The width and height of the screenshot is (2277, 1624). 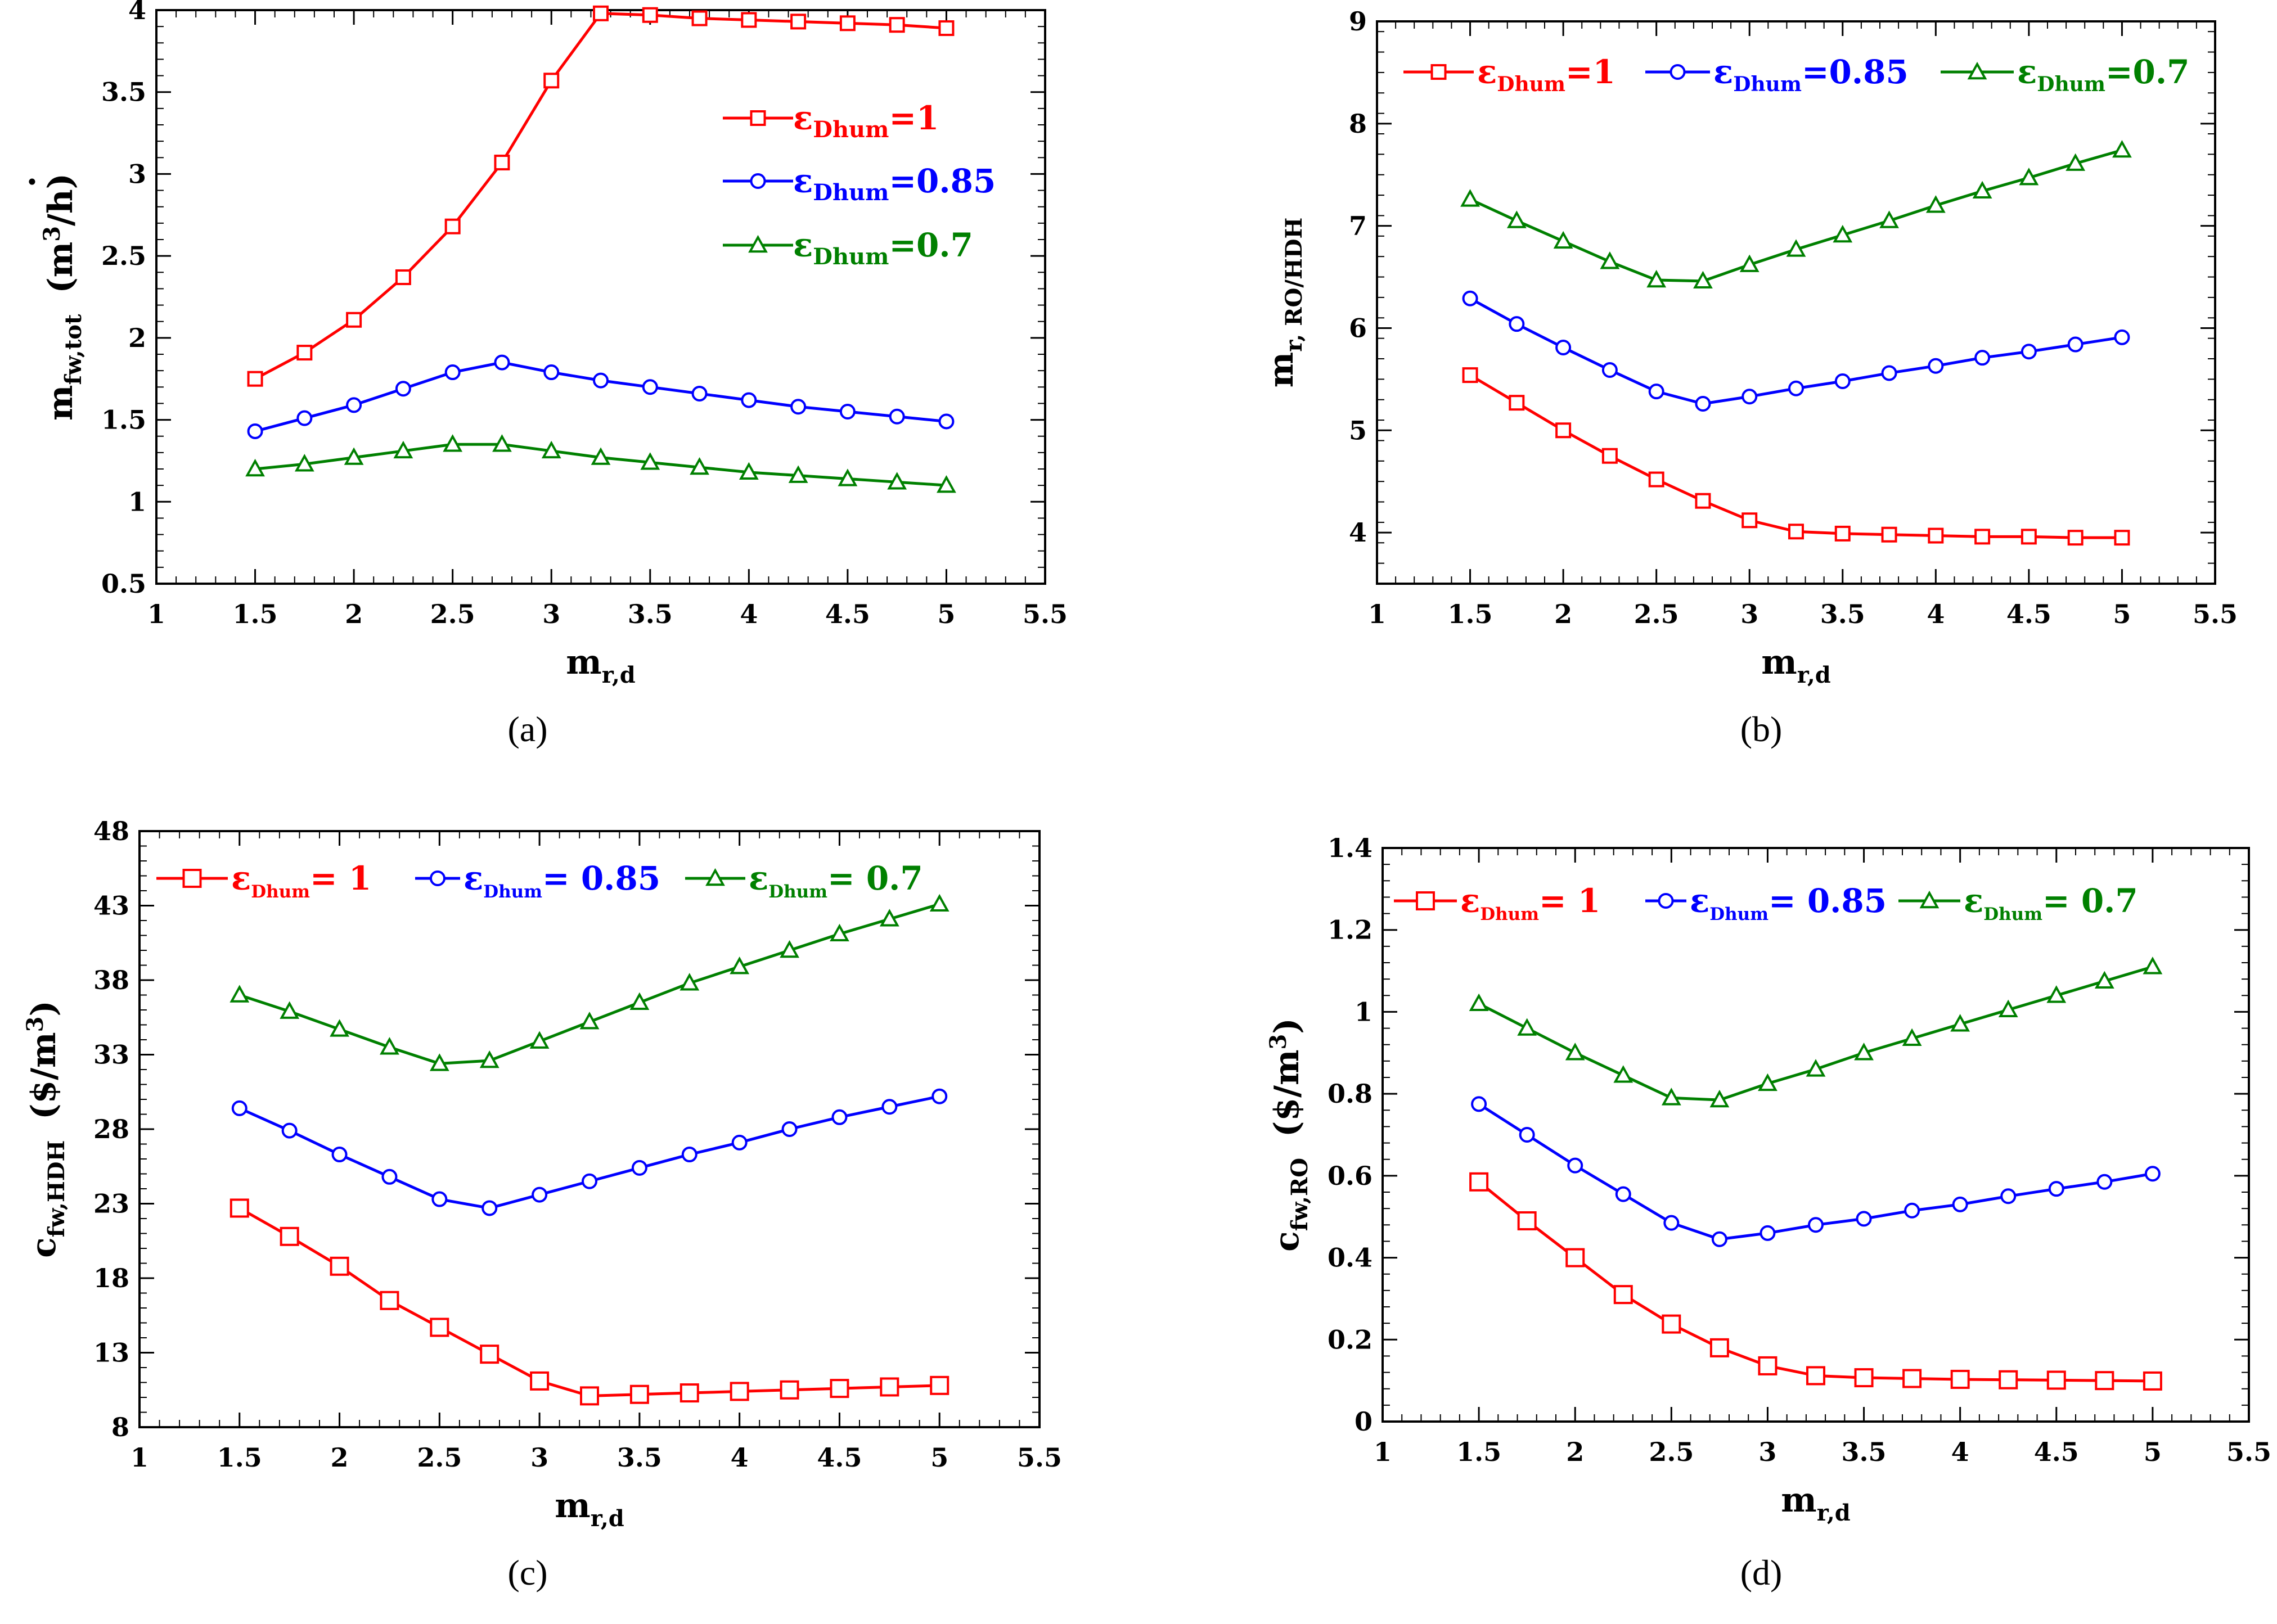 What do you see at coordinates (1766, 903) in the screenshot?
I see `legend: εDhum= 1 εDhum= 0.85 εDhum= 0.7` at bounding box center [1766, 903].